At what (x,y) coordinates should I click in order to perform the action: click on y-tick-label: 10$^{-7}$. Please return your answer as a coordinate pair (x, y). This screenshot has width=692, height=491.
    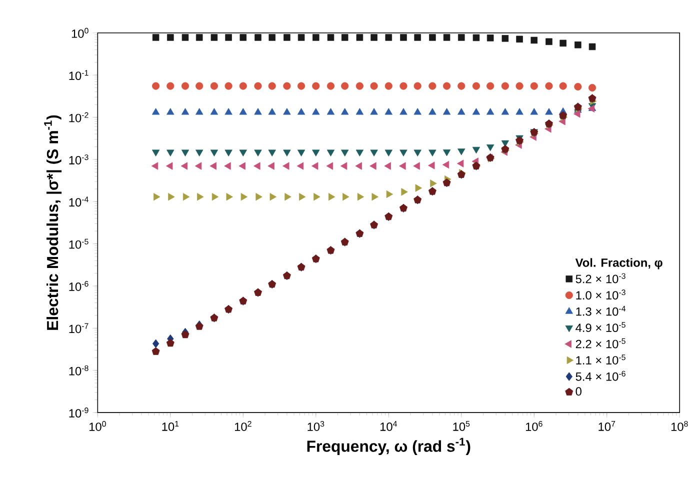
    Looking at the image, I should click on (78, 328).